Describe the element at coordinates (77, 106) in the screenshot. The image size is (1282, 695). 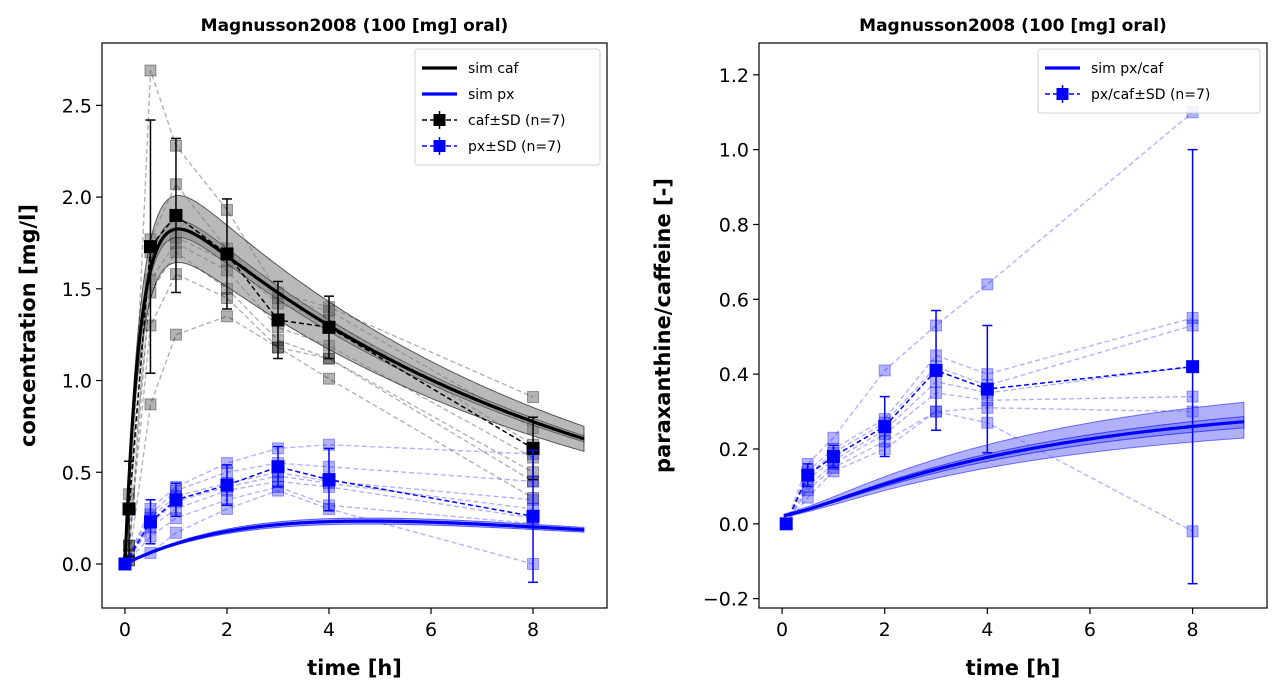
I see `y-tick-label: 2.5` at that location.